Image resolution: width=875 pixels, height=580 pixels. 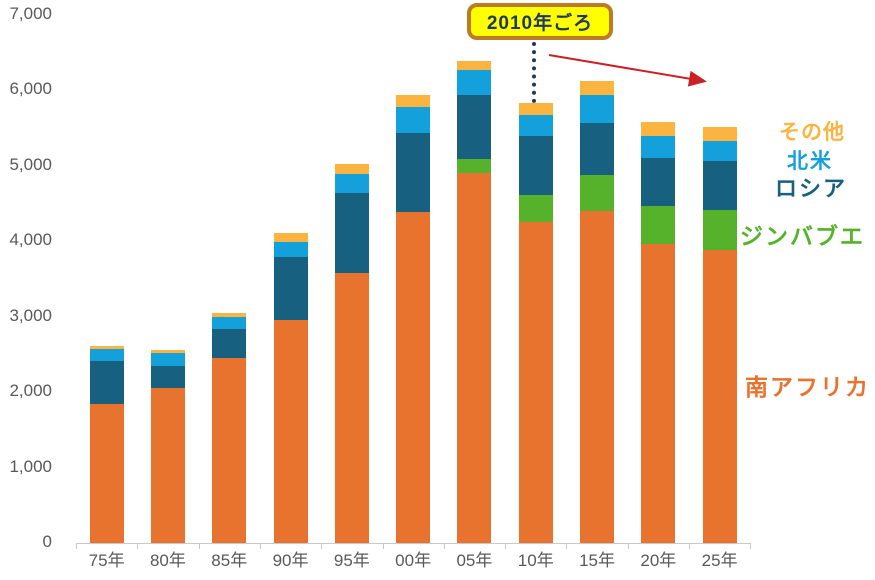 I want to click on bar-segment-北米-10年, so click(x=535, y=125).